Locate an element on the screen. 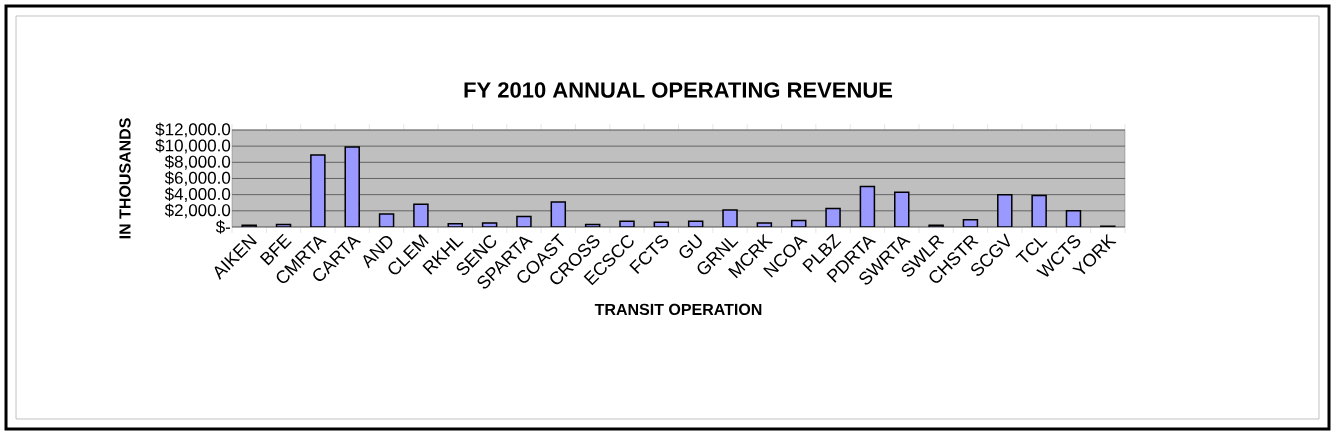  y-tick-label: $2,000.0 is located at coordinates (197, 211).